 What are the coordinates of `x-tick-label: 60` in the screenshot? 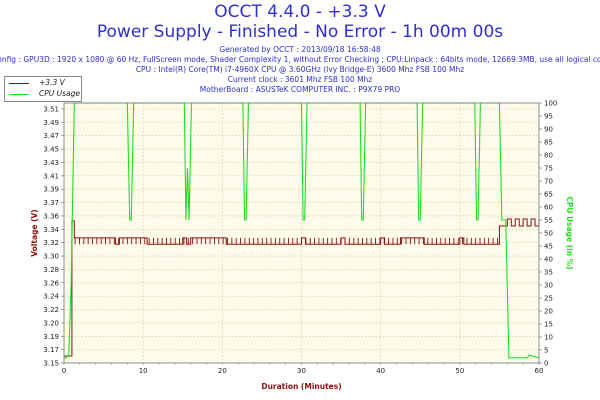 It's located at (539, 371).